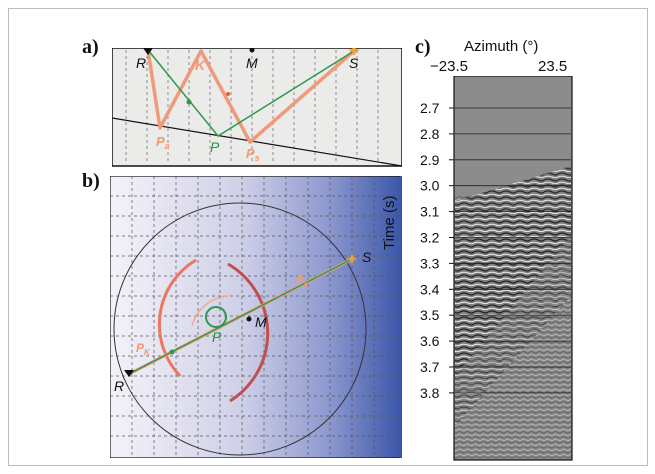 The height and width of the screenshot is (474, 655). I want to click on time-tick-label: 3.3, so click(430, 263).